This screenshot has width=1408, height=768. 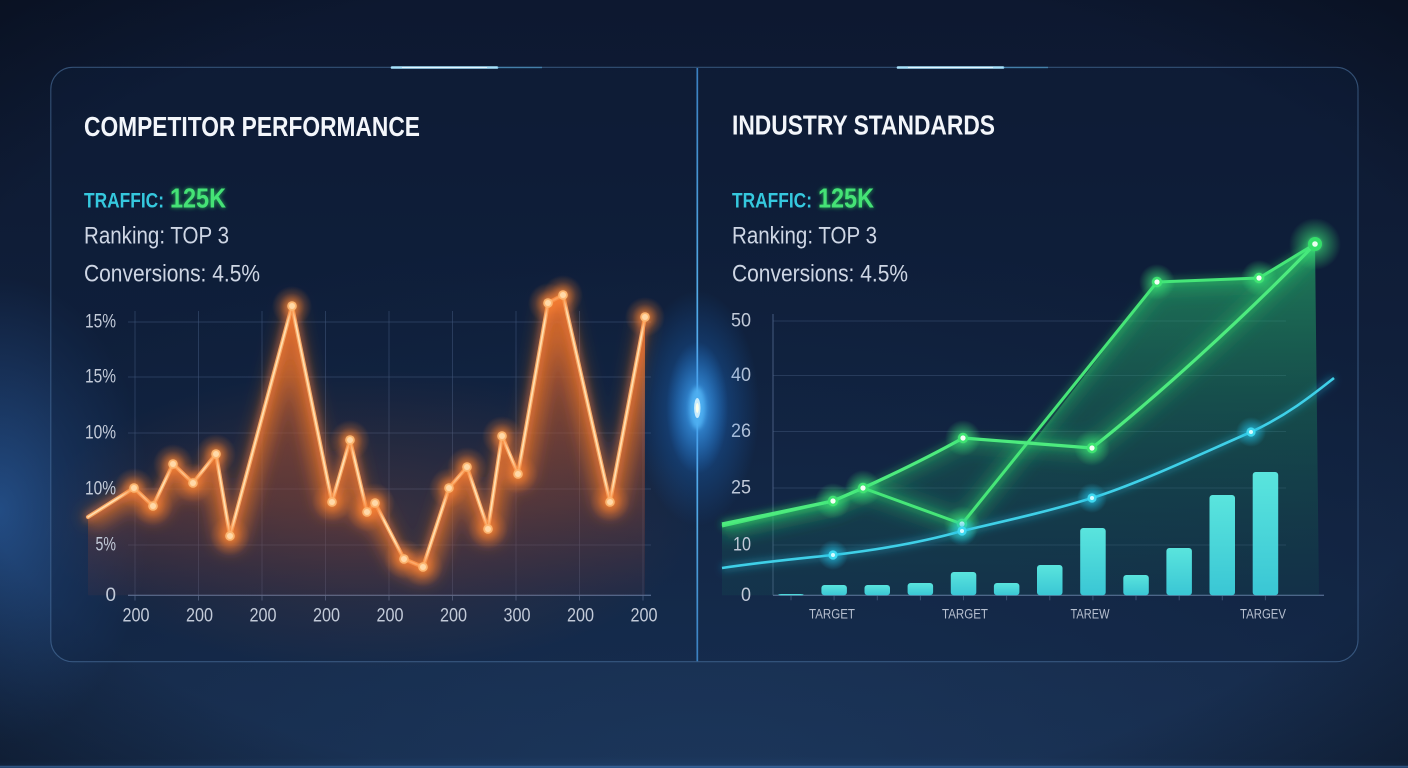 What do you see at coordinates (252, 126) in the screenshot?
I see `svg-text: COMPETITOR PERFORMANCE` at bounding box center [252, 126].